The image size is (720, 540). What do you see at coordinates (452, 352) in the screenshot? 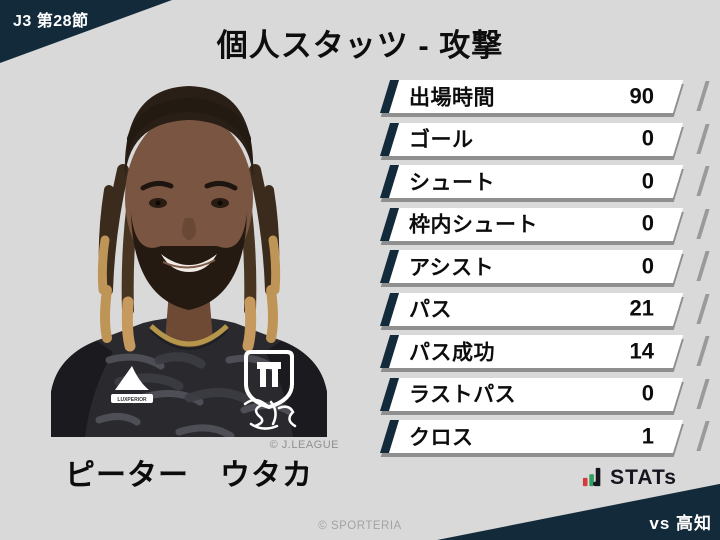
I see `stat-label: パス成功` at bounding box center [452, 352].